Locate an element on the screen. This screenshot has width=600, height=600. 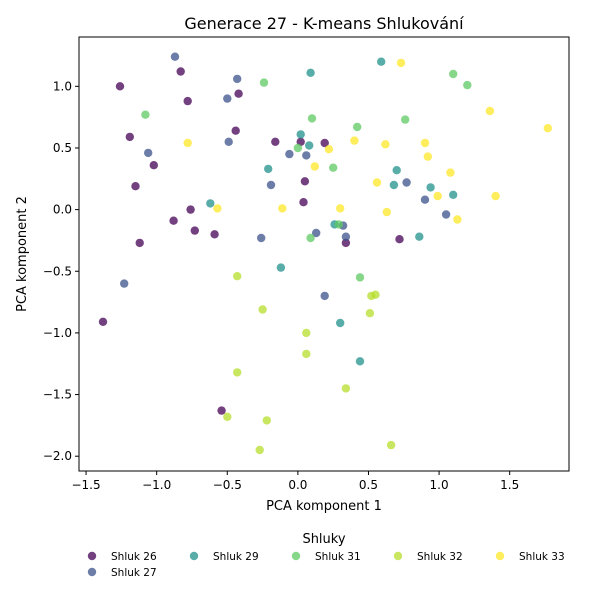
y-axis: −2.0 −1.5 −1.0 −0.5 0.0 0.5 1.0 is located at coordinates (61, 271).